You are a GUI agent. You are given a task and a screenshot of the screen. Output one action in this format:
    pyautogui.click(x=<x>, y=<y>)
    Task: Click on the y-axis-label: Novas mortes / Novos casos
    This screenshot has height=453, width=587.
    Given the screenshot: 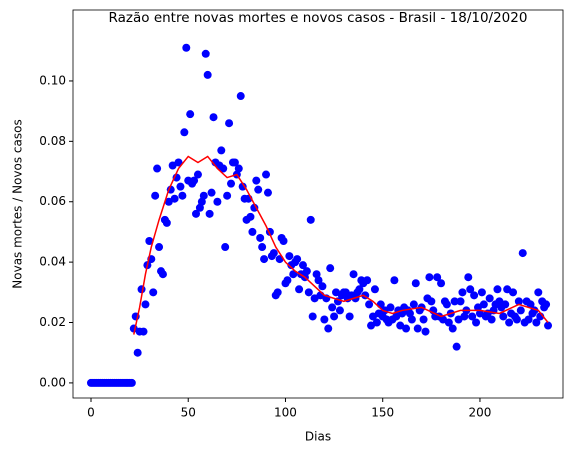 What is the action you would take?
    pyautogui.click(x=18, y=203)
    